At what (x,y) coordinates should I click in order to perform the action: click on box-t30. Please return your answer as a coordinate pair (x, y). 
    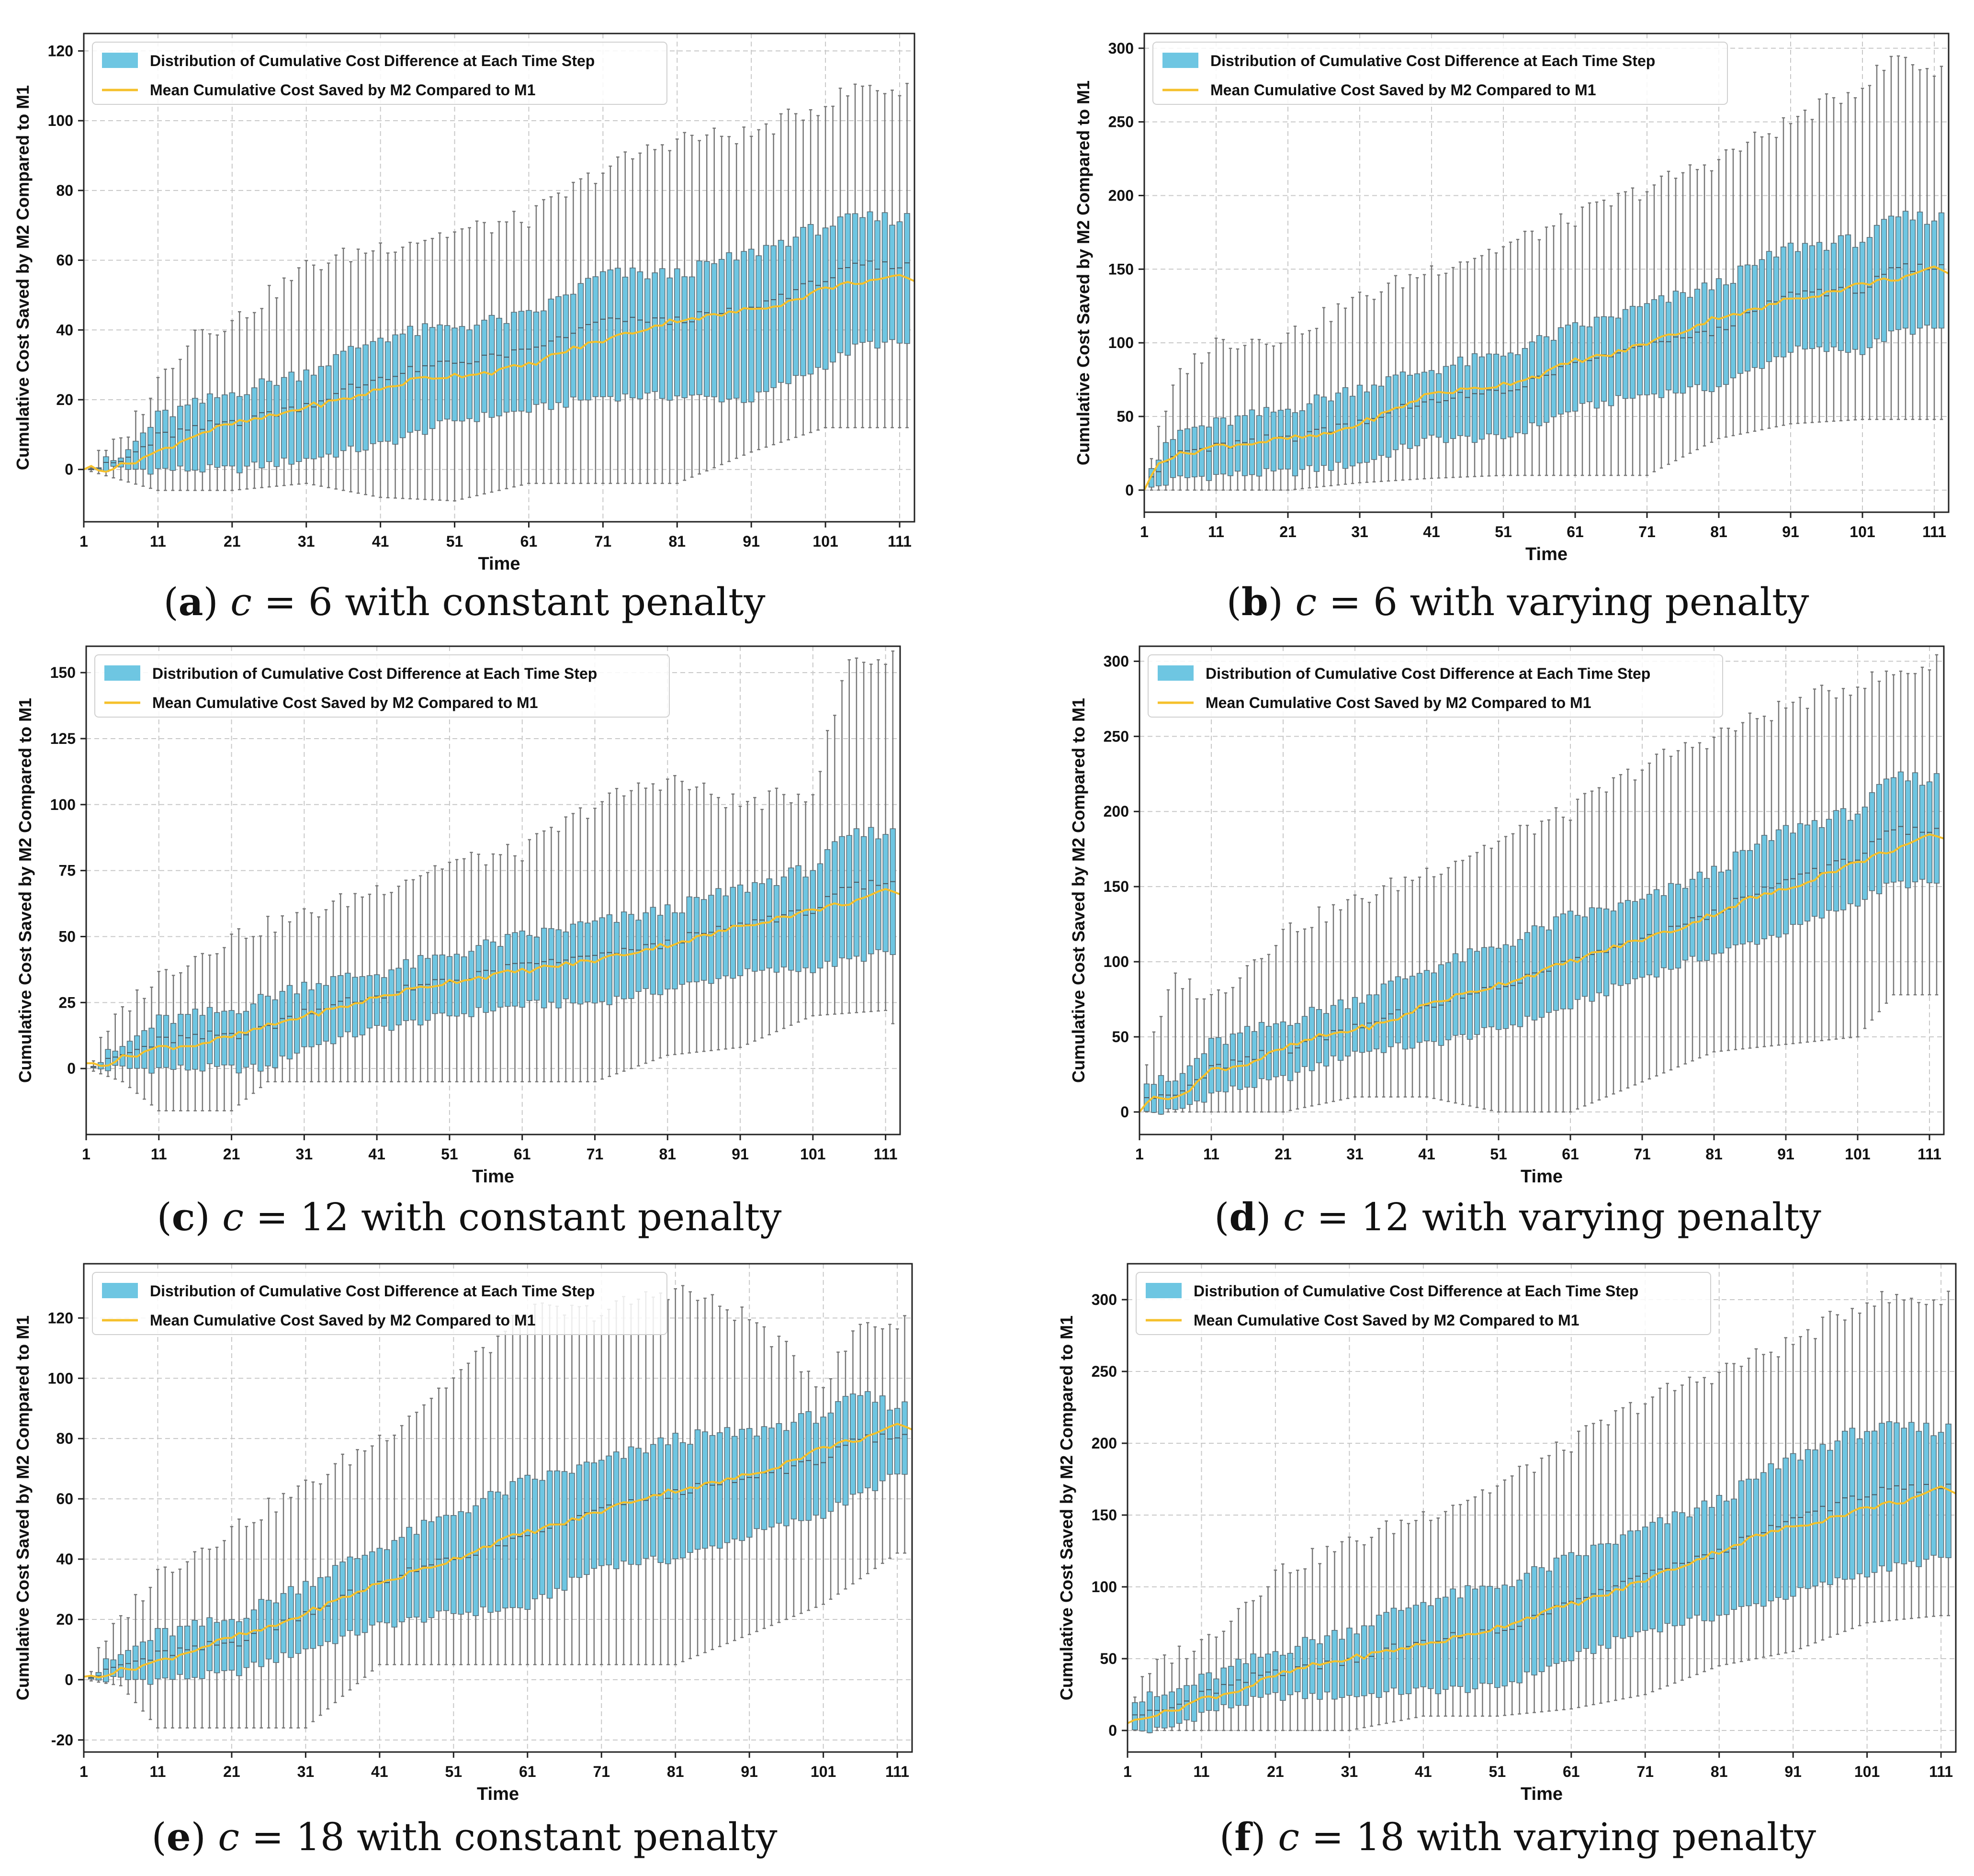
    Looking at the image, I should click on (296, 997).